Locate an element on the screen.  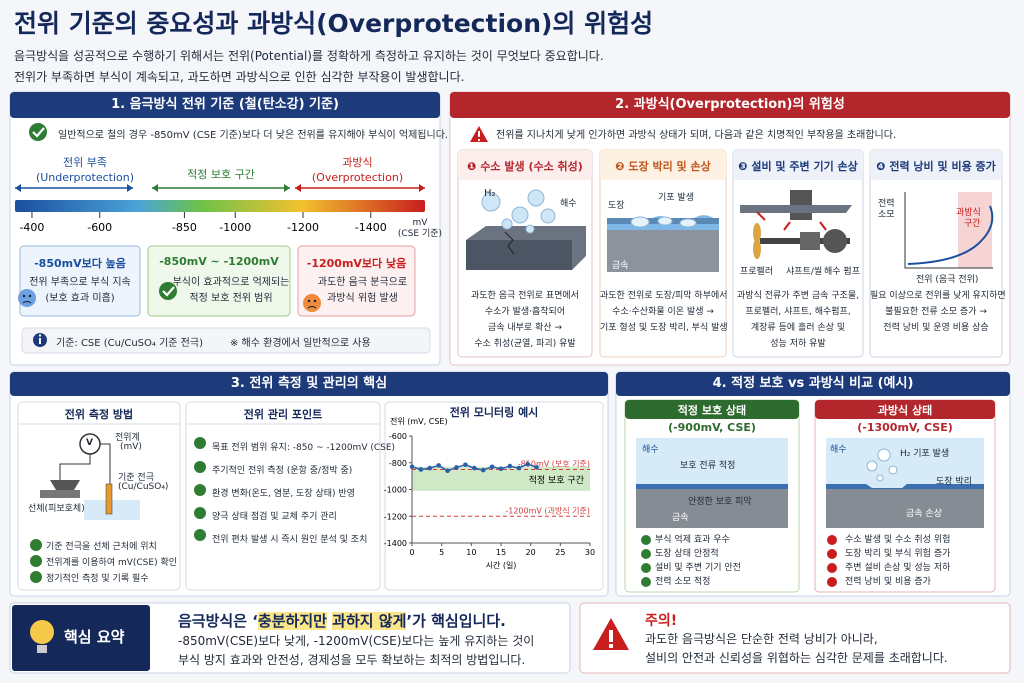
label: V is located at coordinates (89, 443).